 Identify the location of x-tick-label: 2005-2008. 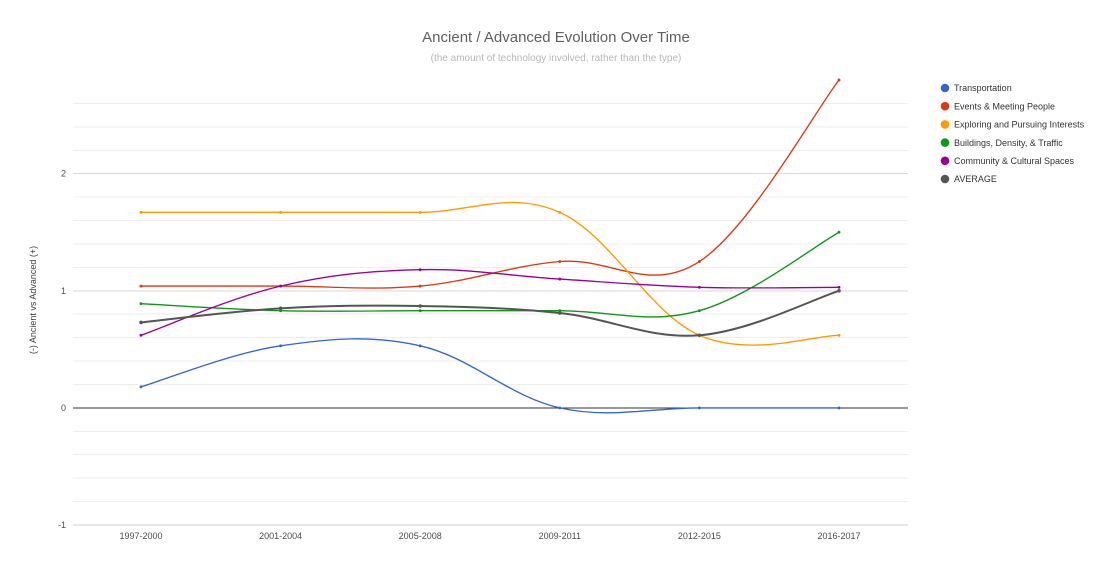
(420, 536).